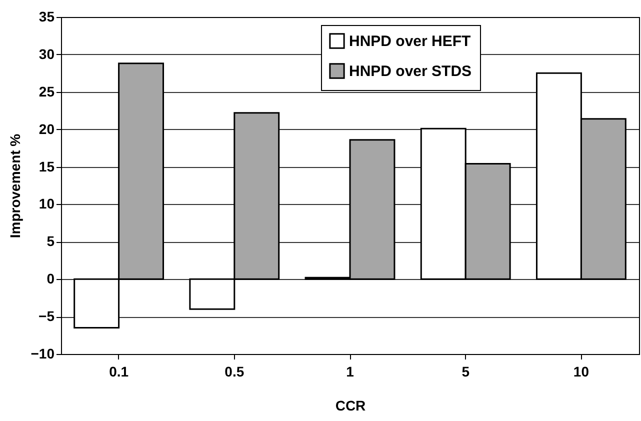 This screenshot has width=641, height=421. I want to click on x-tick-label: 0.1, so click(119, 372).